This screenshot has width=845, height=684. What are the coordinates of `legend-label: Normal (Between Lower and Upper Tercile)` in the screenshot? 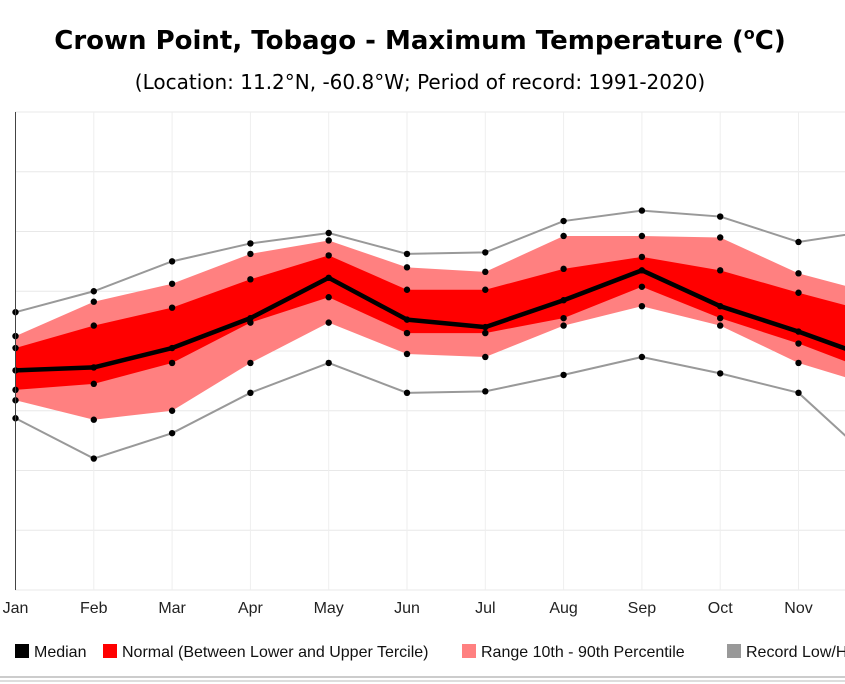 It's located at (275, 652).